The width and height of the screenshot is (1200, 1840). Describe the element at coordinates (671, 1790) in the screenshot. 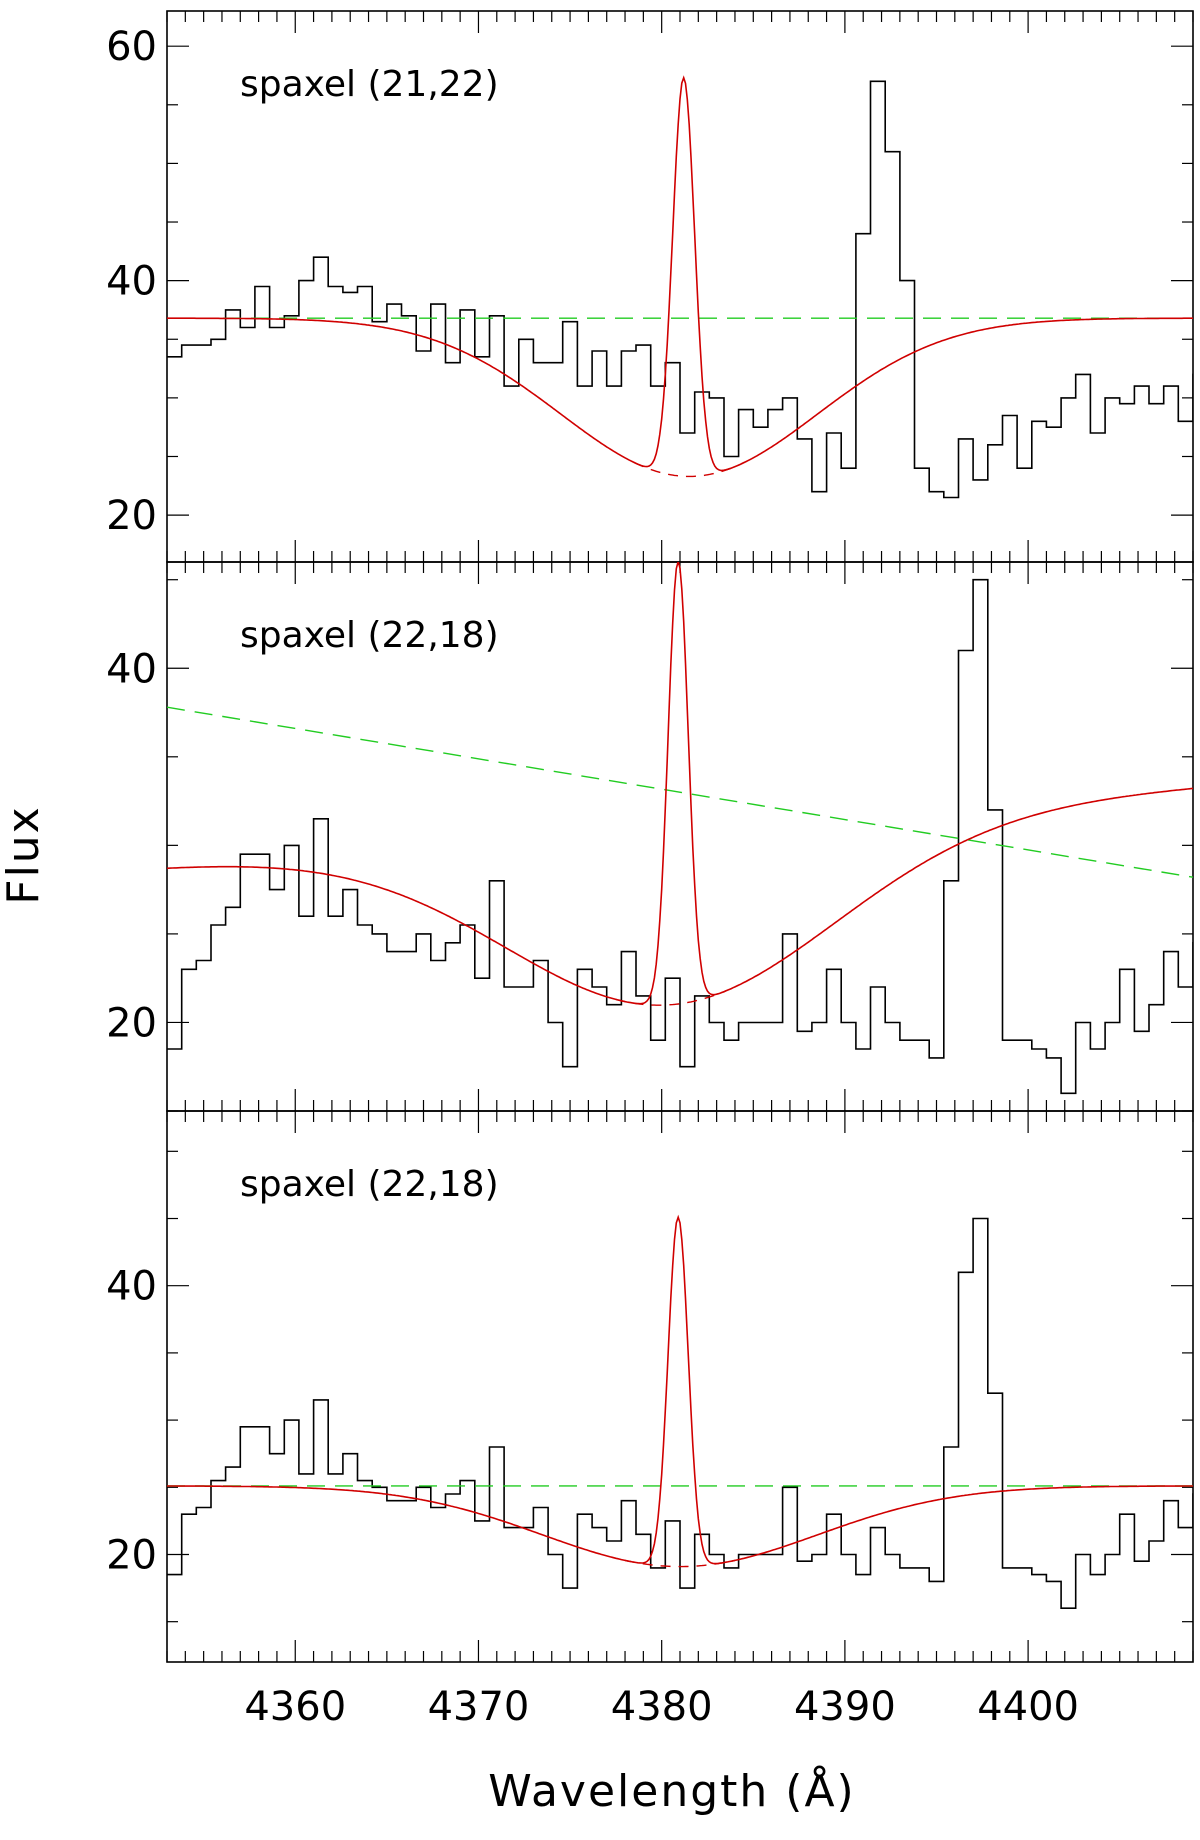

I see `x-axis-label: Wavelength (Å)` at that location.